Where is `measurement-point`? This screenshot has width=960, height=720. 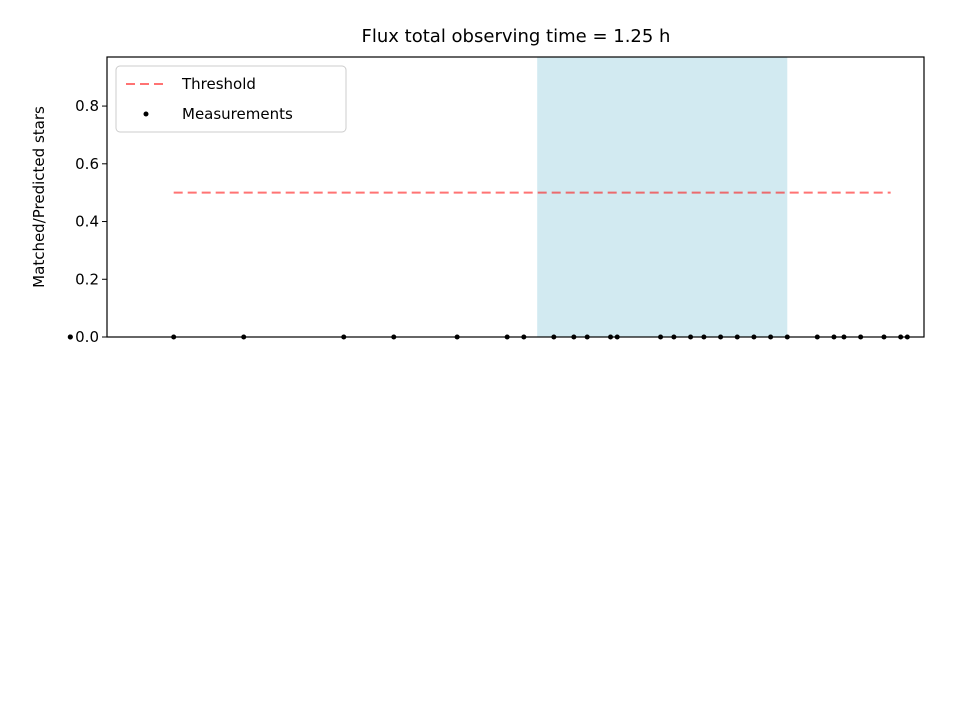
measurement-point is located at coordinates (70, 337).